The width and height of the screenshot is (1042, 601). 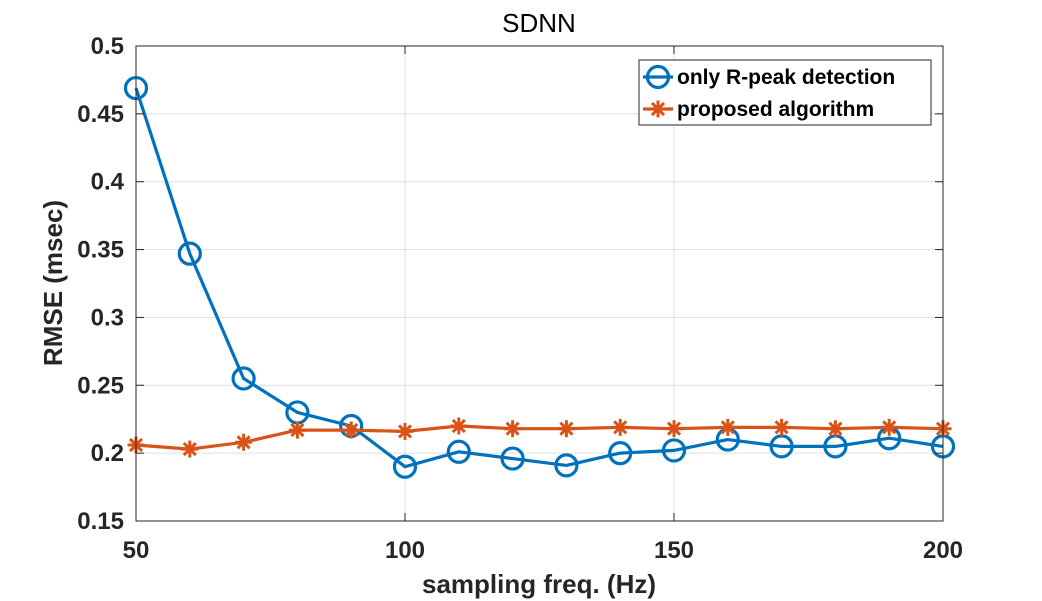 What do you see at coordinates (674, 550) in the screenshot?
I see `x-tick-label: 150` at bounding box center [674, 550].